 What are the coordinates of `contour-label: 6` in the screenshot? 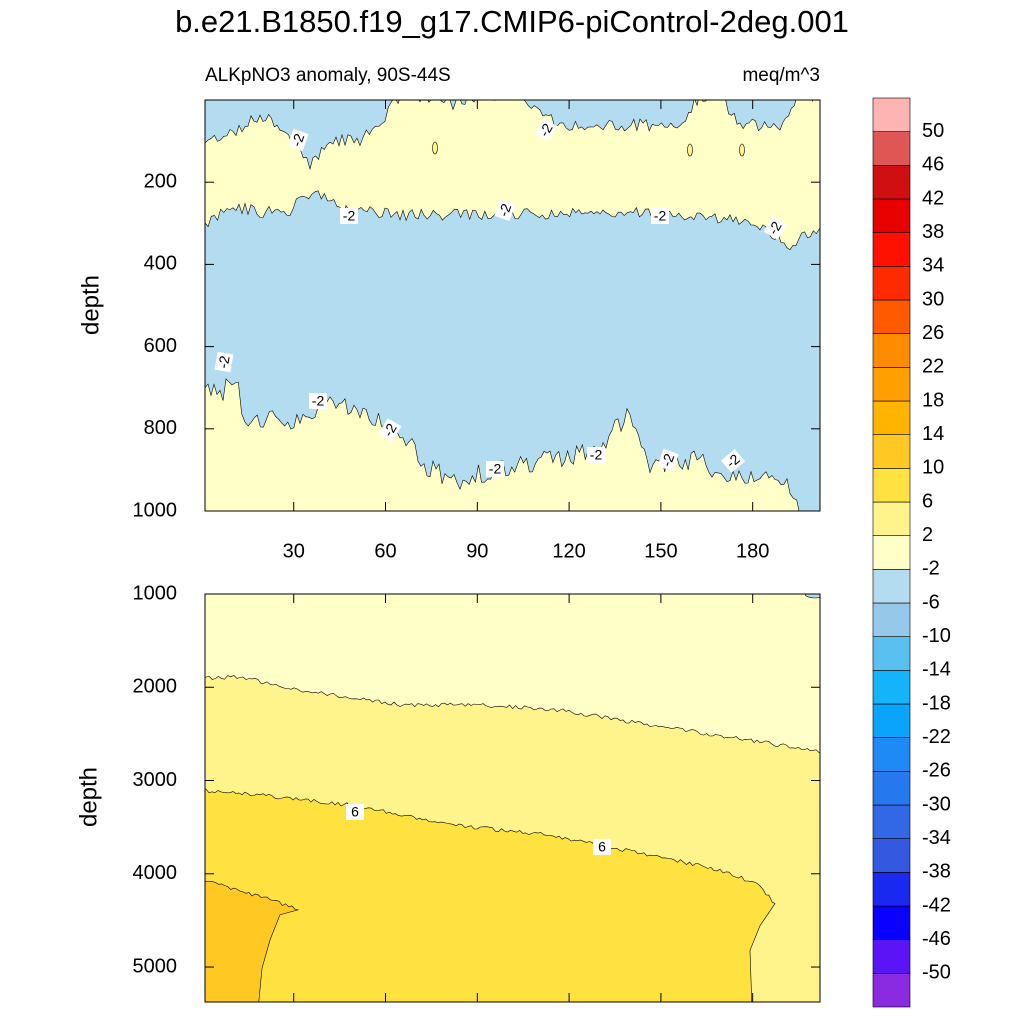 It's located at (355, 812).